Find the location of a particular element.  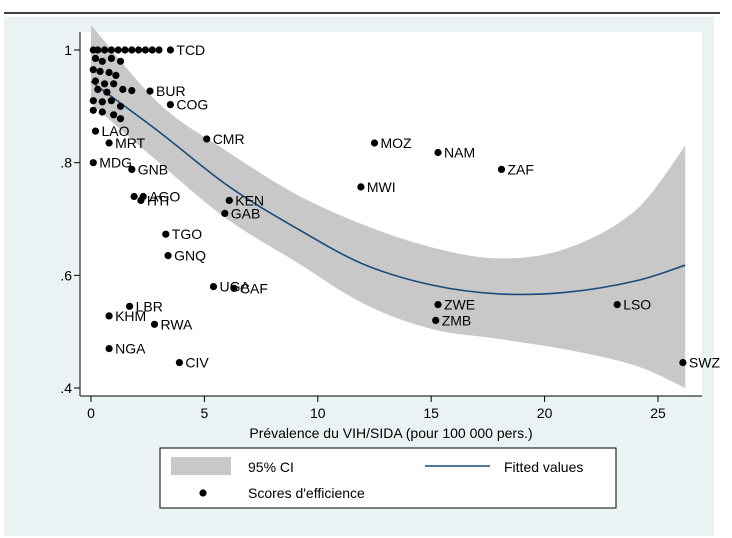

y-tick-label: .6 is located at coordinates (66, 275).